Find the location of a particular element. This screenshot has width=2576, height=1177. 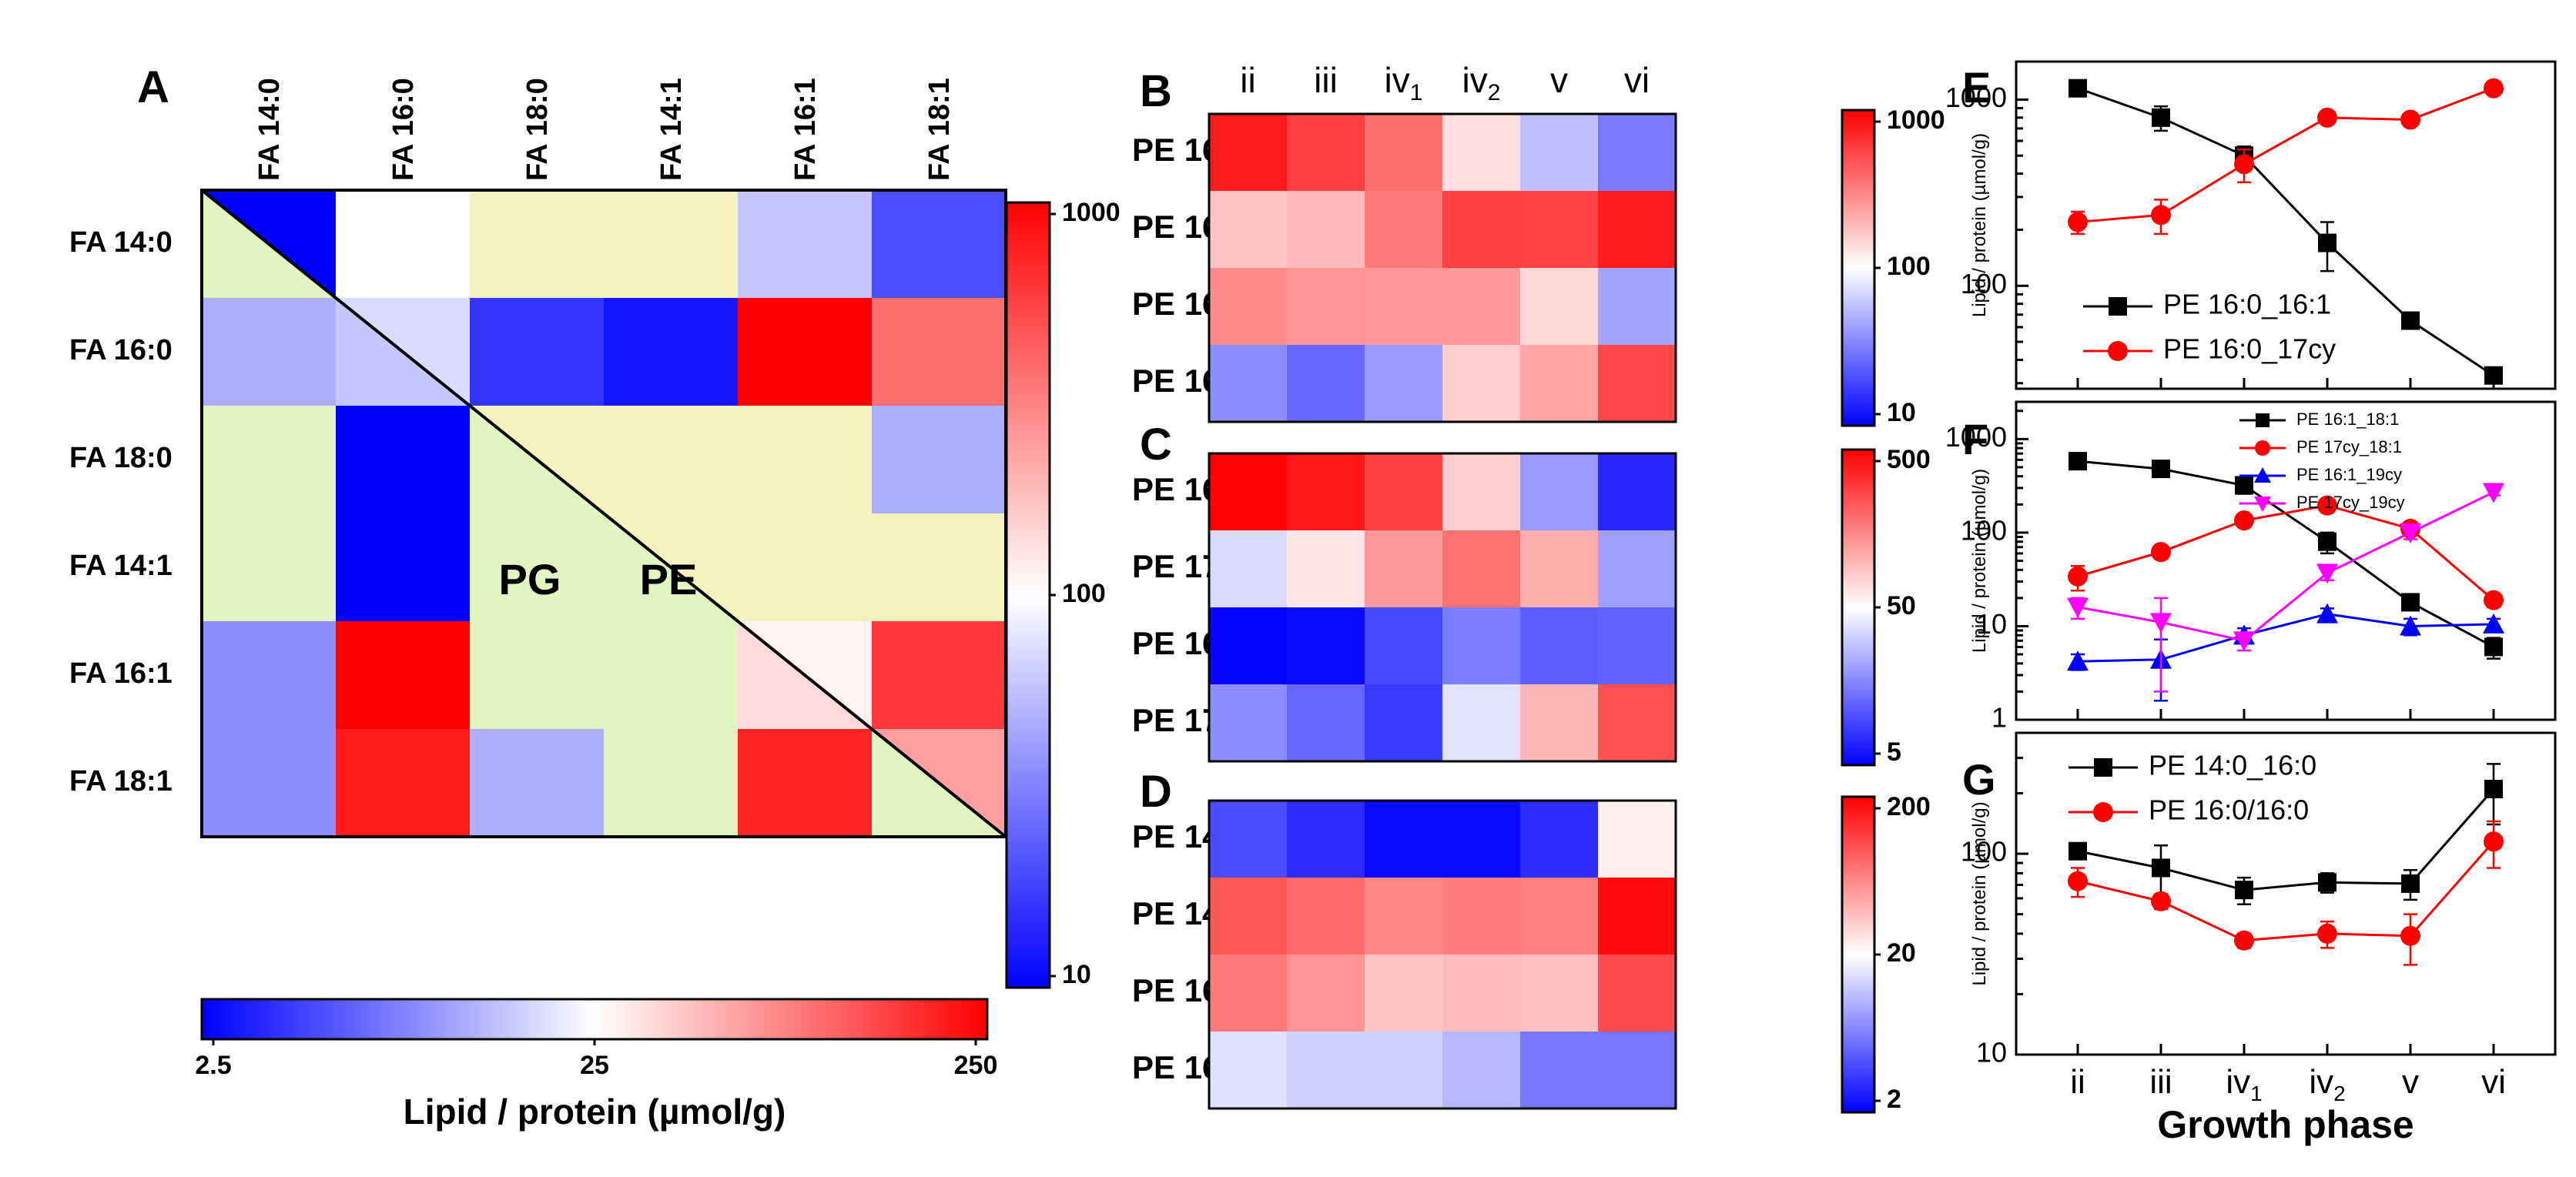

heatmap-C-colorbar-tick-label: 5 is located at coordinates (1894, 752).